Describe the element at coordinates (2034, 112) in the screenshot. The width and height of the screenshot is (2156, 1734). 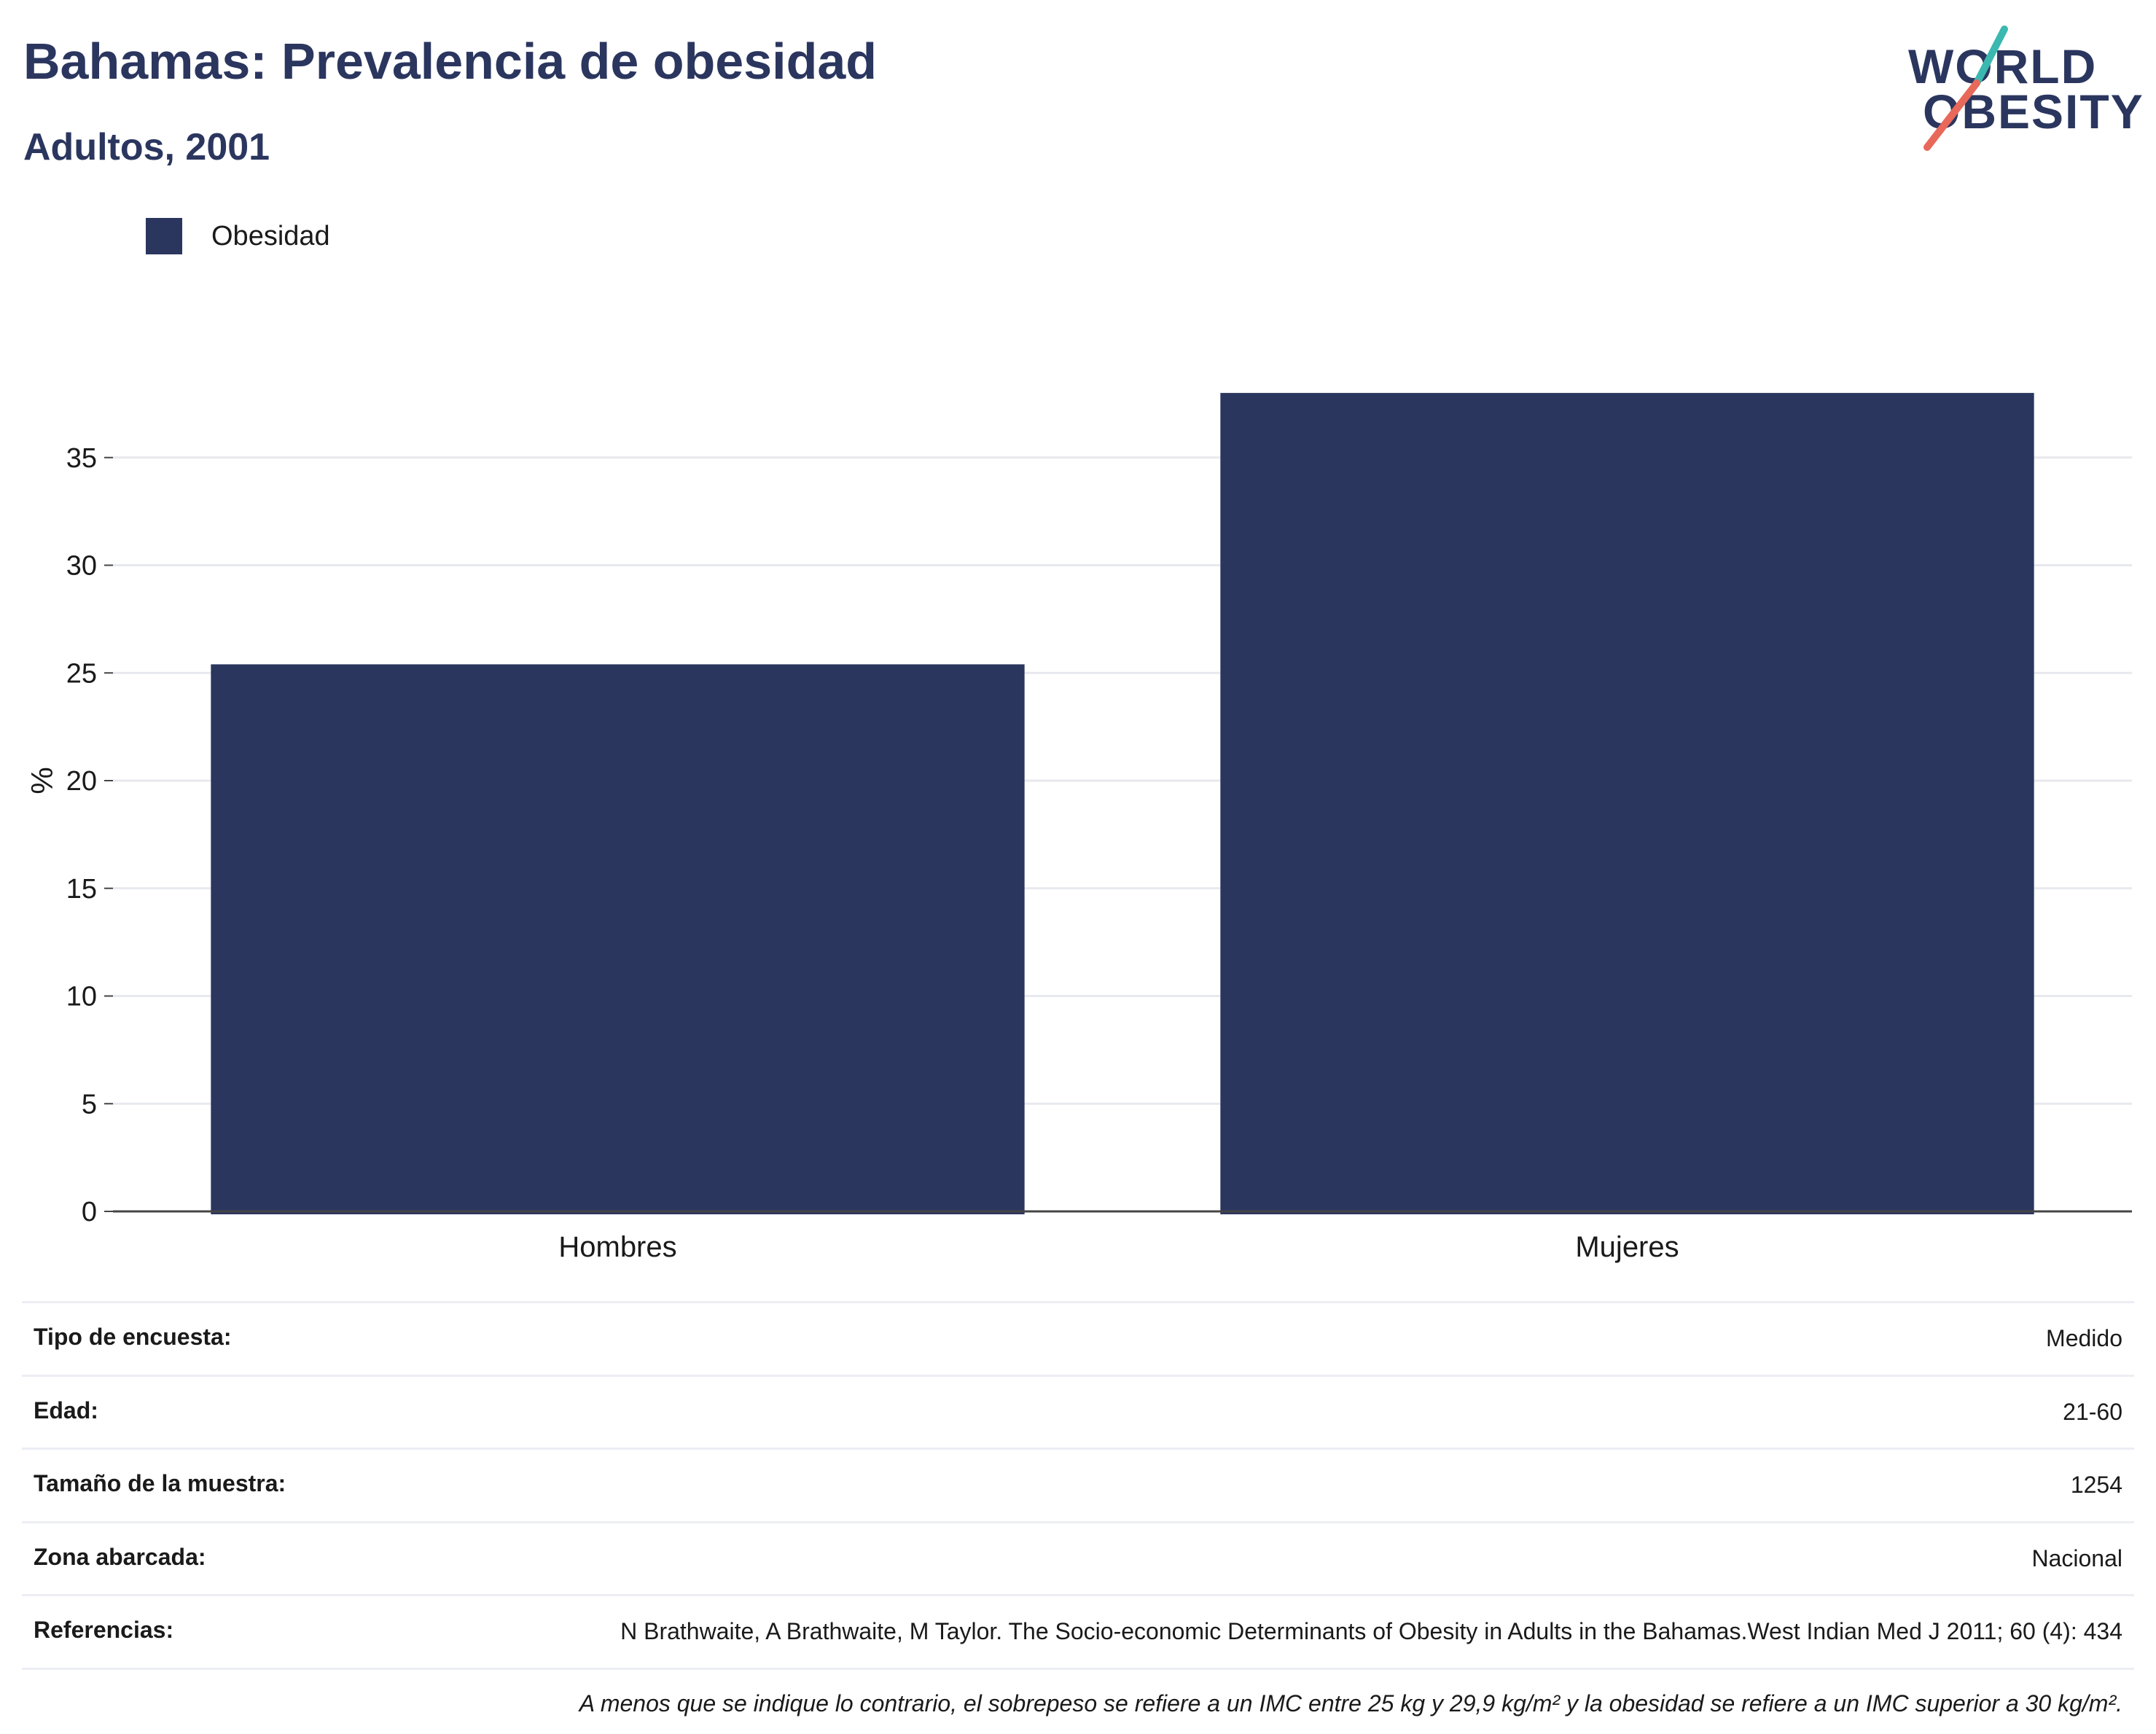
I see `logo-line2: OBESITY` at that location.